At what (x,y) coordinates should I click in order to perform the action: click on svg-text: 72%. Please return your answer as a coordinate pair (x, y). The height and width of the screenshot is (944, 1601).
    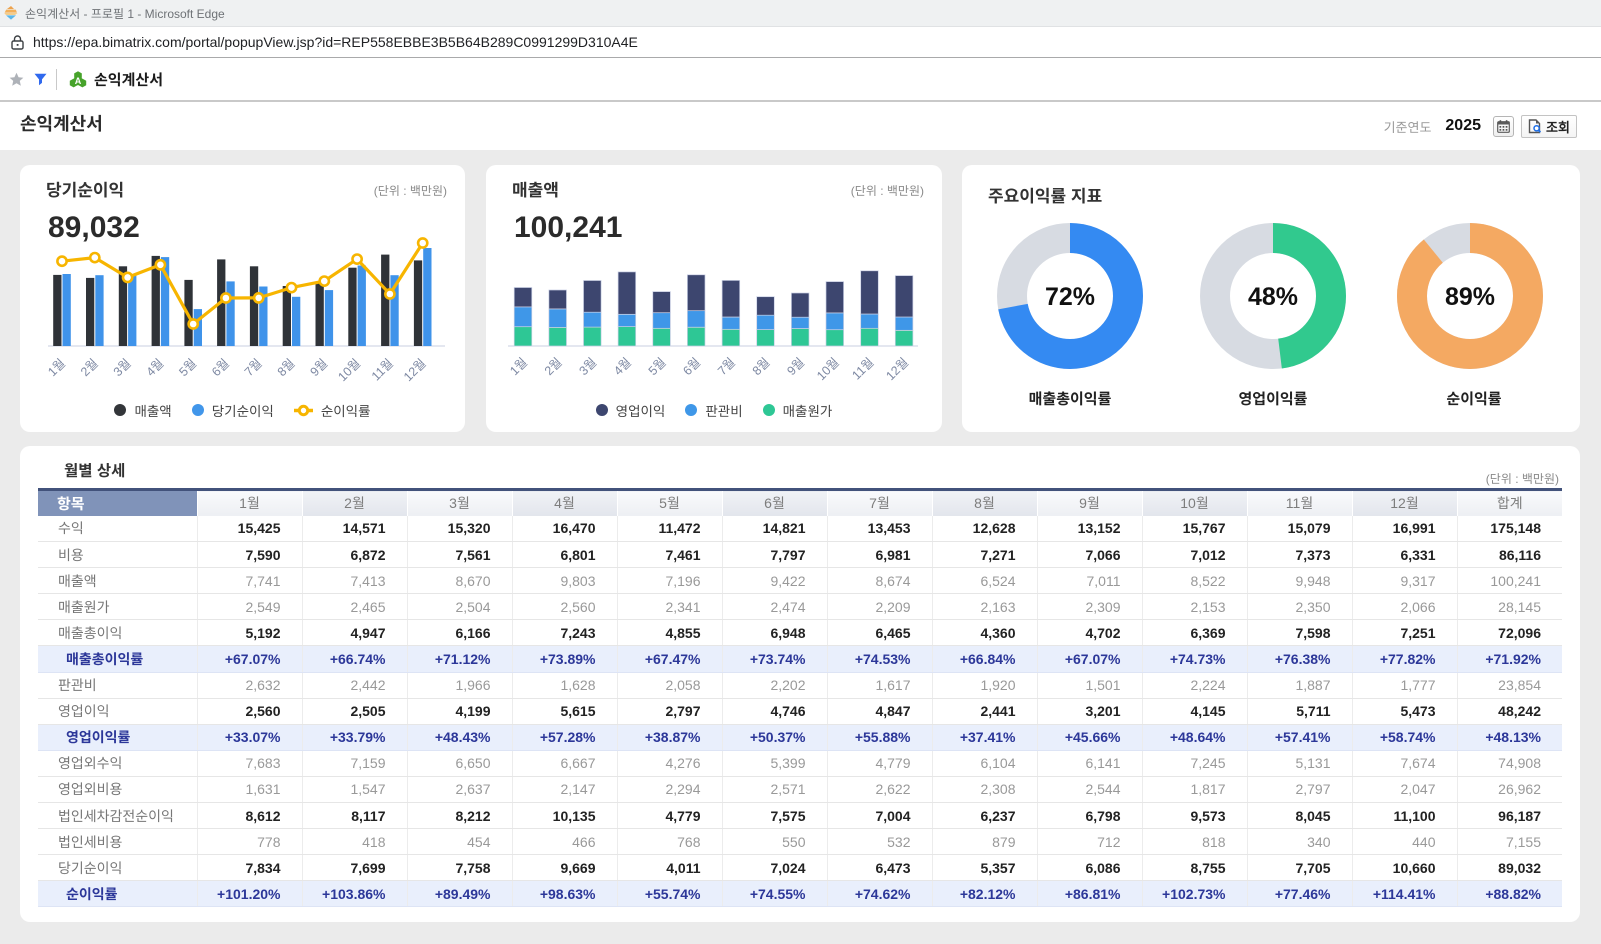
    Looking at the image, I should click on (1070, 297).